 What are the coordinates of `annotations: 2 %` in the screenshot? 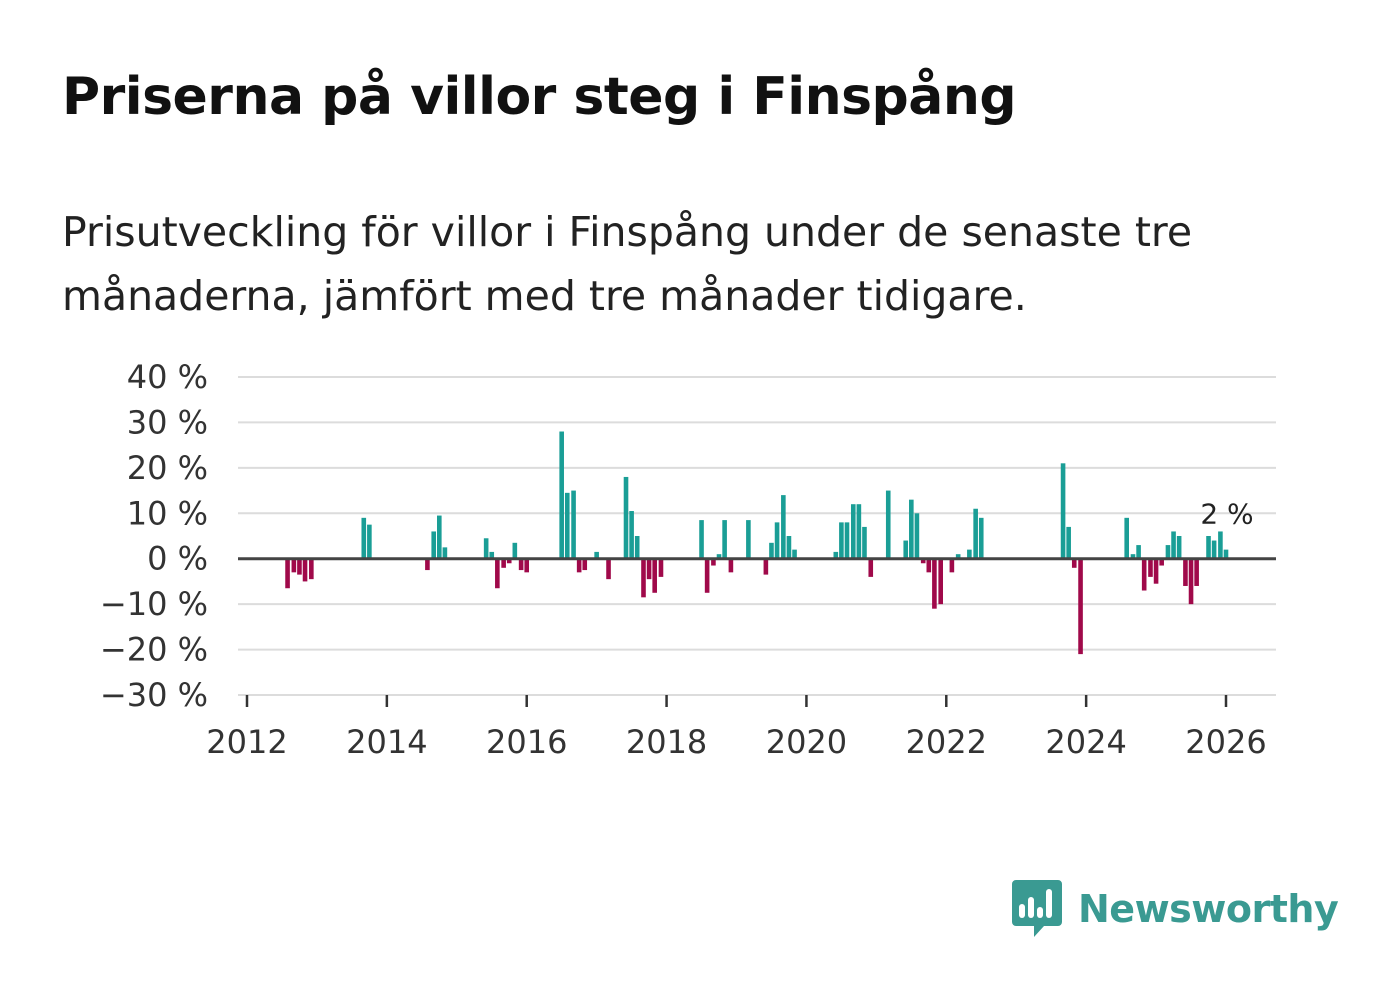 It's located at (1226, 514).